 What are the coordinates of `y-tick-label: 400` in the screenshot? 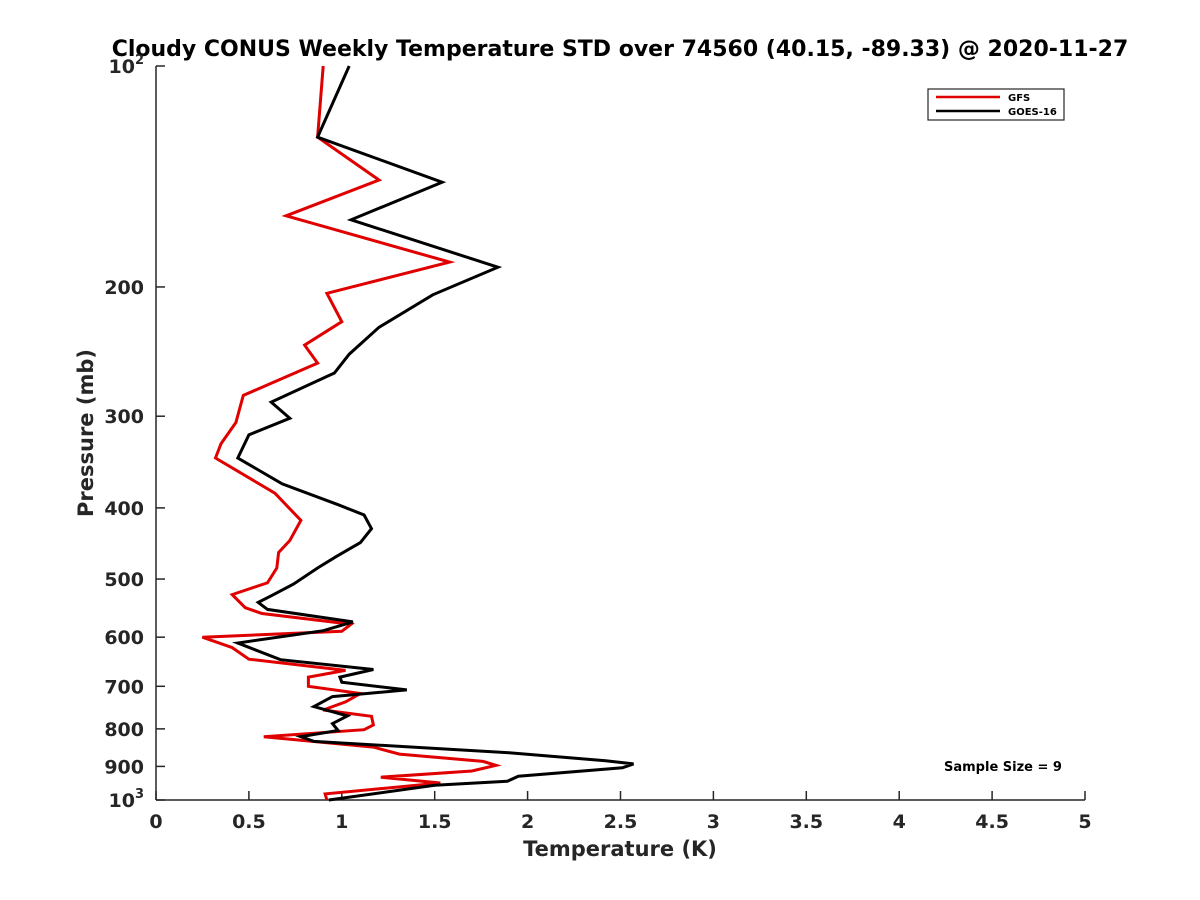 It's located at (124, 509).